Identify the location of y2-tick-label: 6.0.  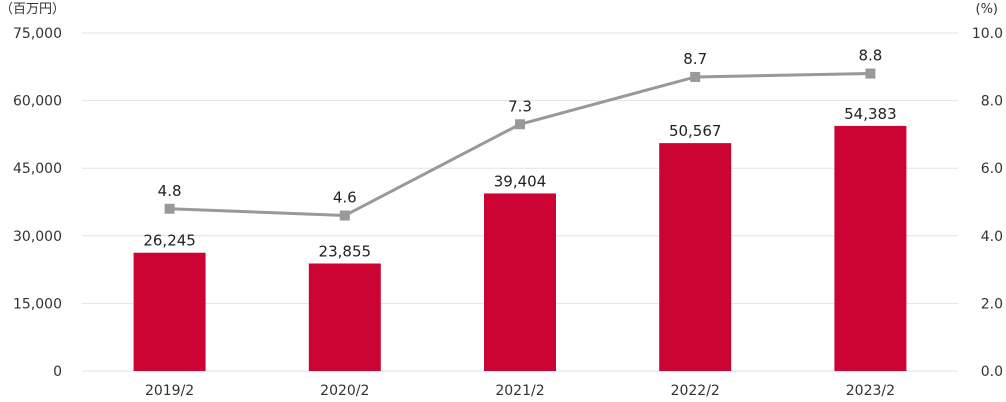
(992, 169).